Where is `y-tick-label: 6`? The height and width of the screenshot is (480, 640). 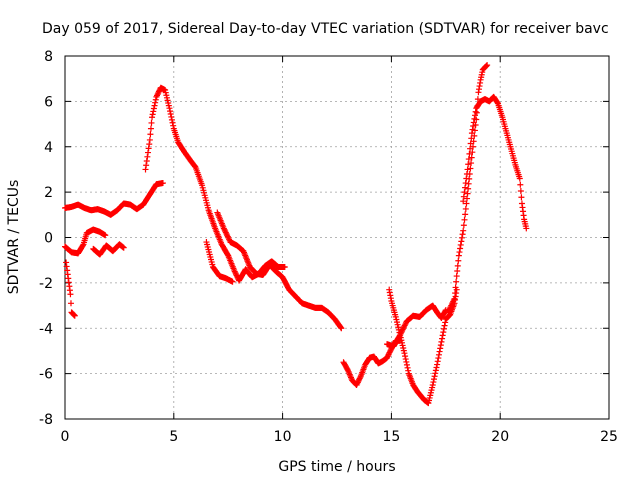 y-tick-label: 6 is located at coordinates (48, 102).